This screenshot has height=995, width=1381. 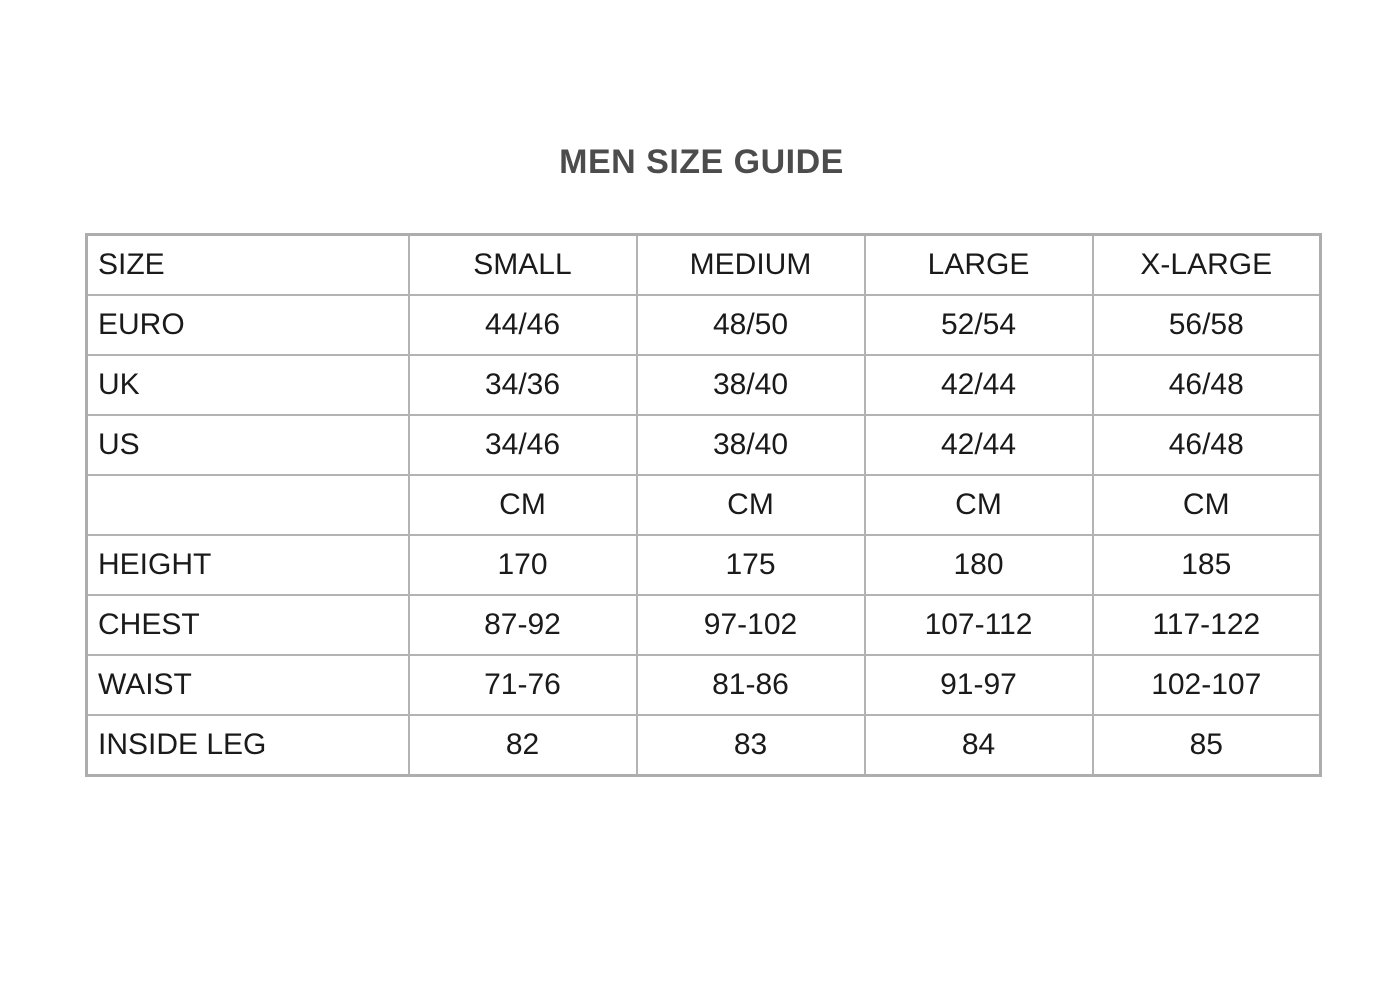 What do you see at coordinates (1206, 625) in the screenshot?
I see `table-cell: 117-122` at bounding box center [1206, 625].